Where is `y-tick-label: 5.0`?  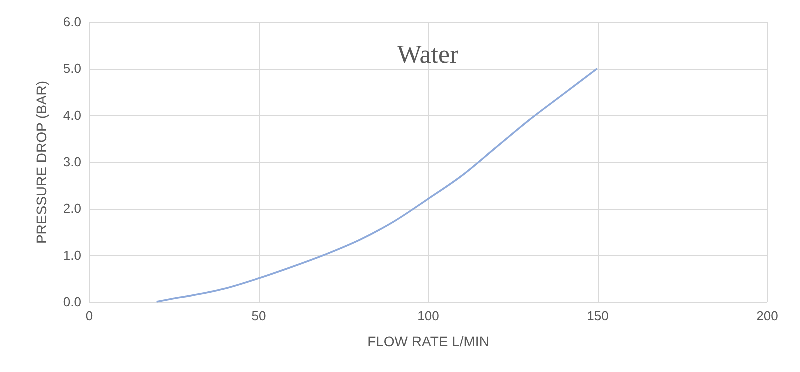
y-tick-label: 5.0 is located at coordinates (72, 68).